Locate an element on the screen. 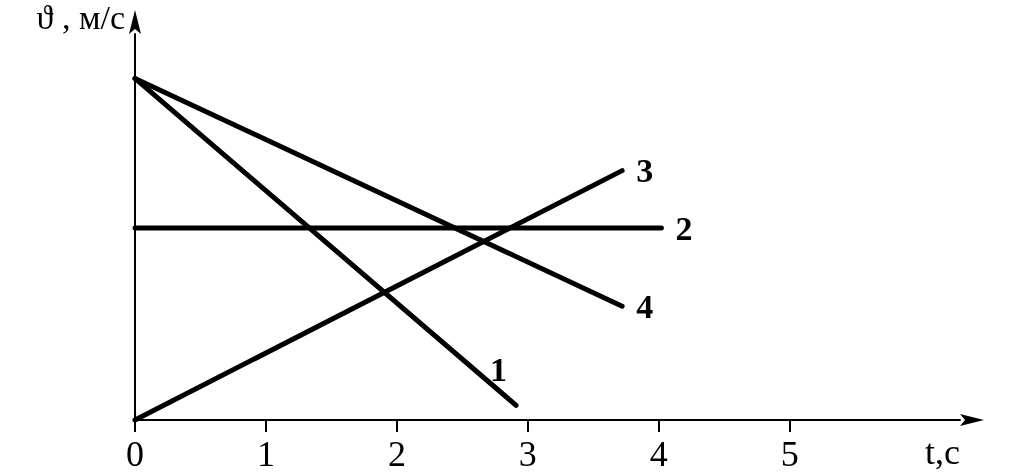 This screenshot has width=1024, height=475. series-label: 3 is located at coordinates (645, 171).